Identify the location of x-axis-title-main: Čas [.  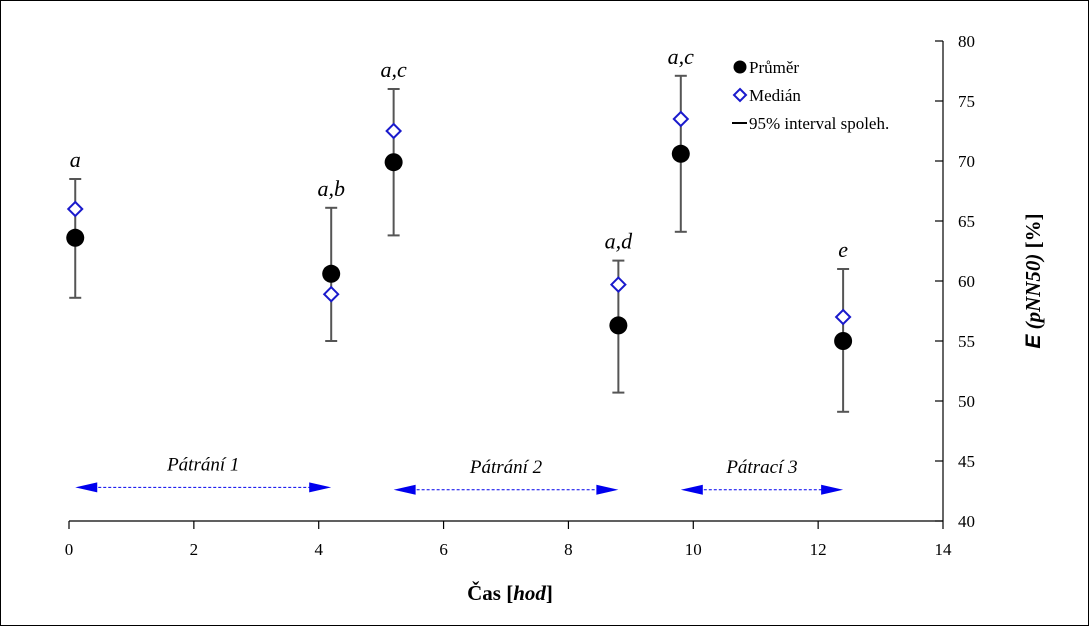
(490, 593).